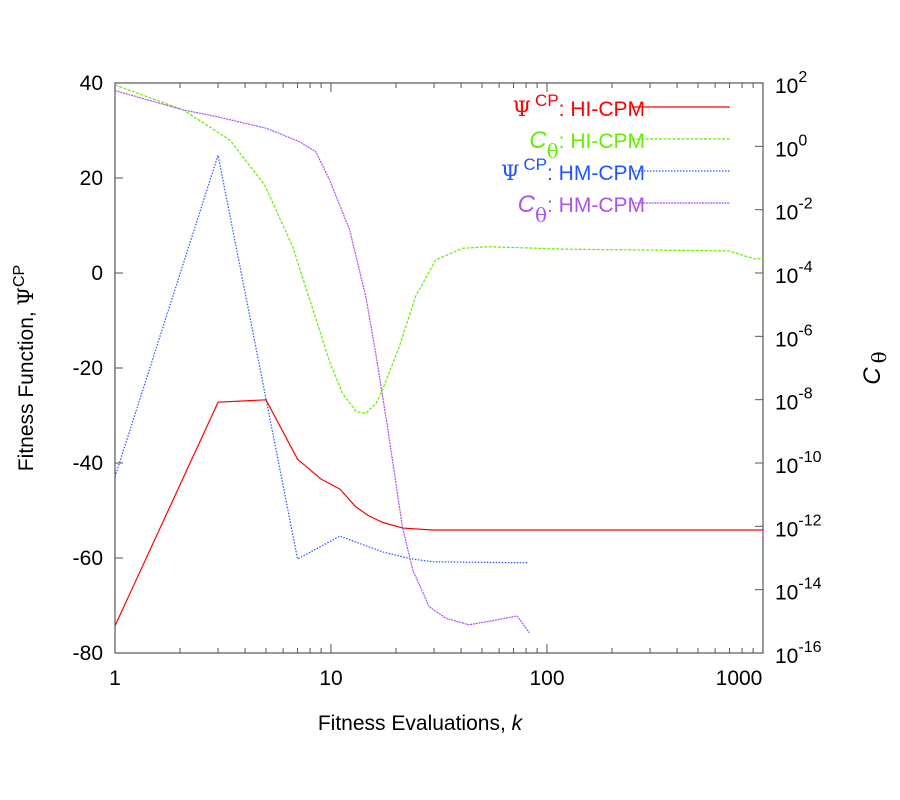 Image resolution: width=900 pixels, height=800 pixels. I want to click on y-tick-label: -80, so click(88, 653).